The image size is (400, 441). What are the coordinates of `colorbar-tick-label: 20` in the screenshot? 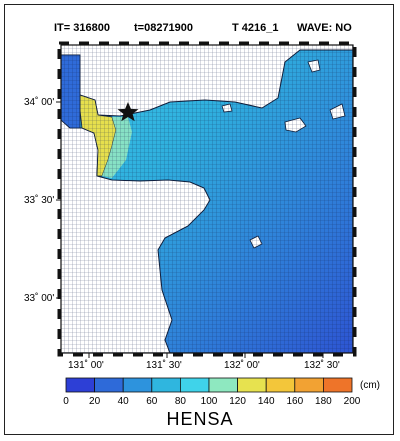 It's located at (95, 401).